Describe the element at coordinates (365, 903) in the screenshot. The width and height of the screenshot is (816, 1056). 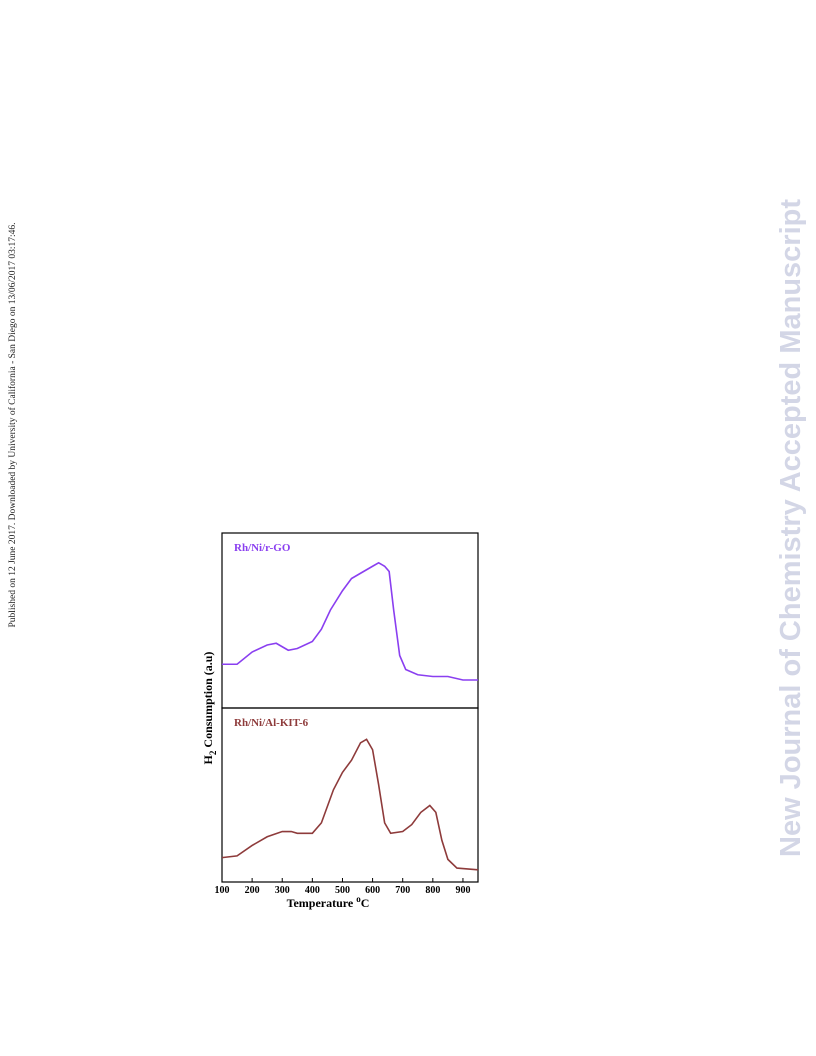
I see `x-label-rest: C` at that location.